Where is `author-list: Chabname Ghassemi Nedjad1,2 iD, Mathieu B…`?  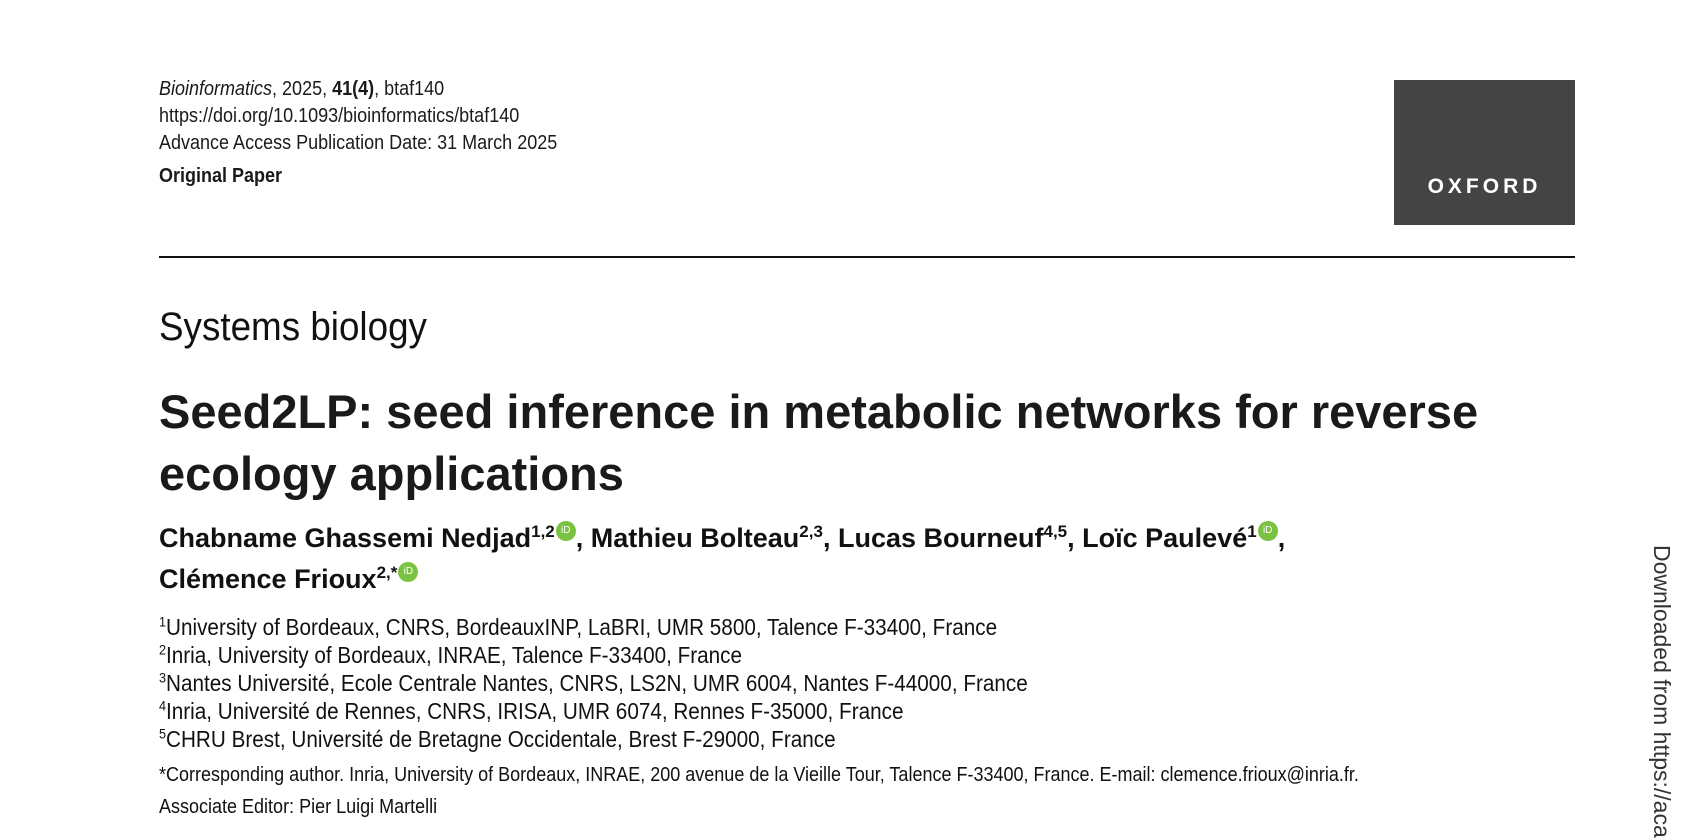
author-list: Chabname Ghassemi Nedjad1,2 iD, Mathieu B… is located at coordinates (879, 559).